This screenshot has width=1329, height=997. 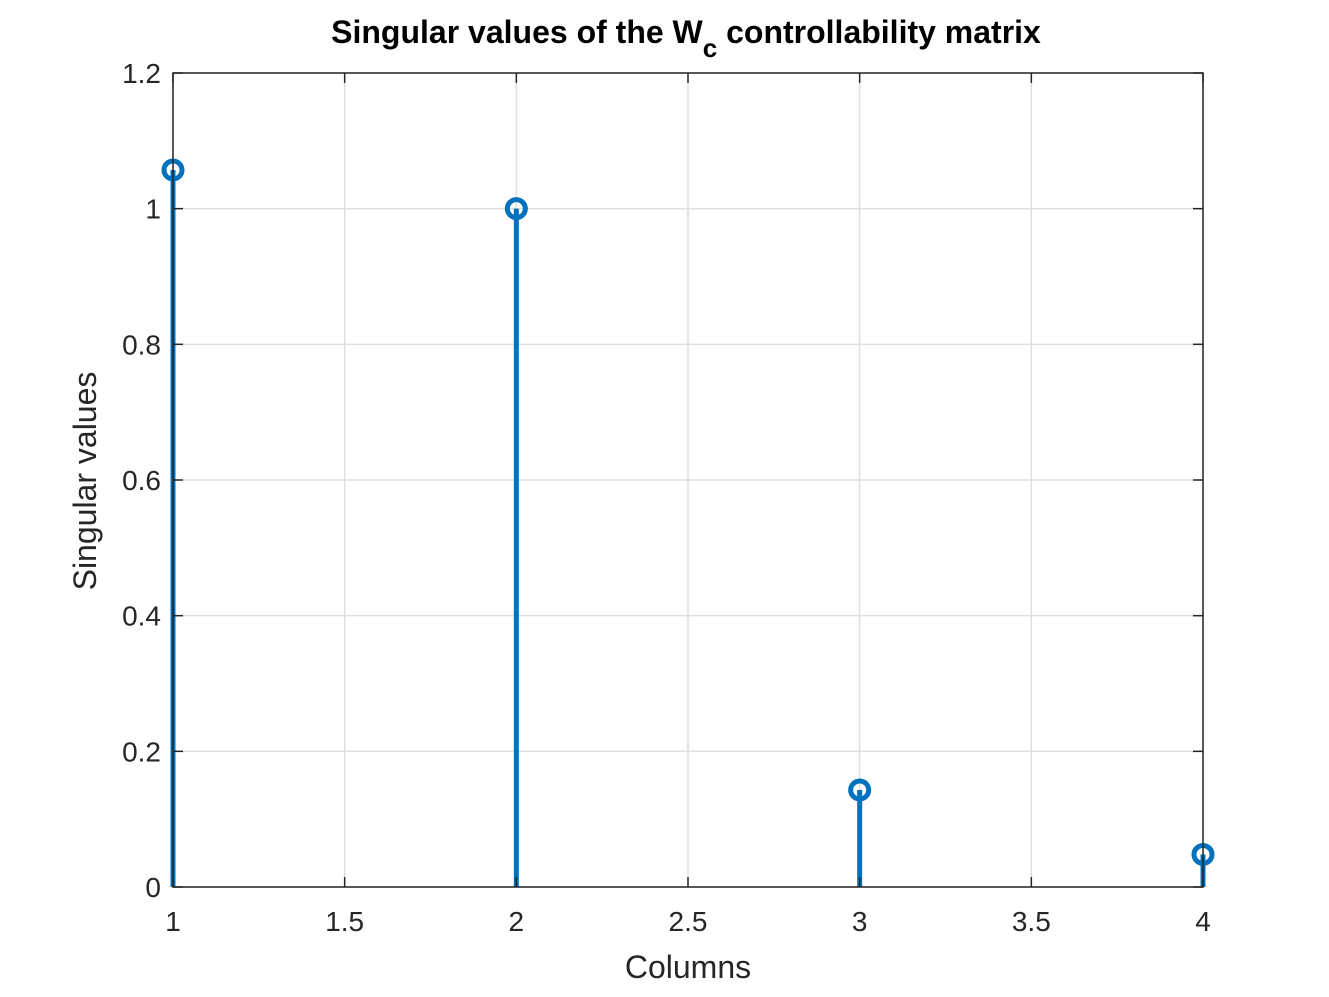 I want to click on x-axis-label: Columns, so click(x=688, y=967).